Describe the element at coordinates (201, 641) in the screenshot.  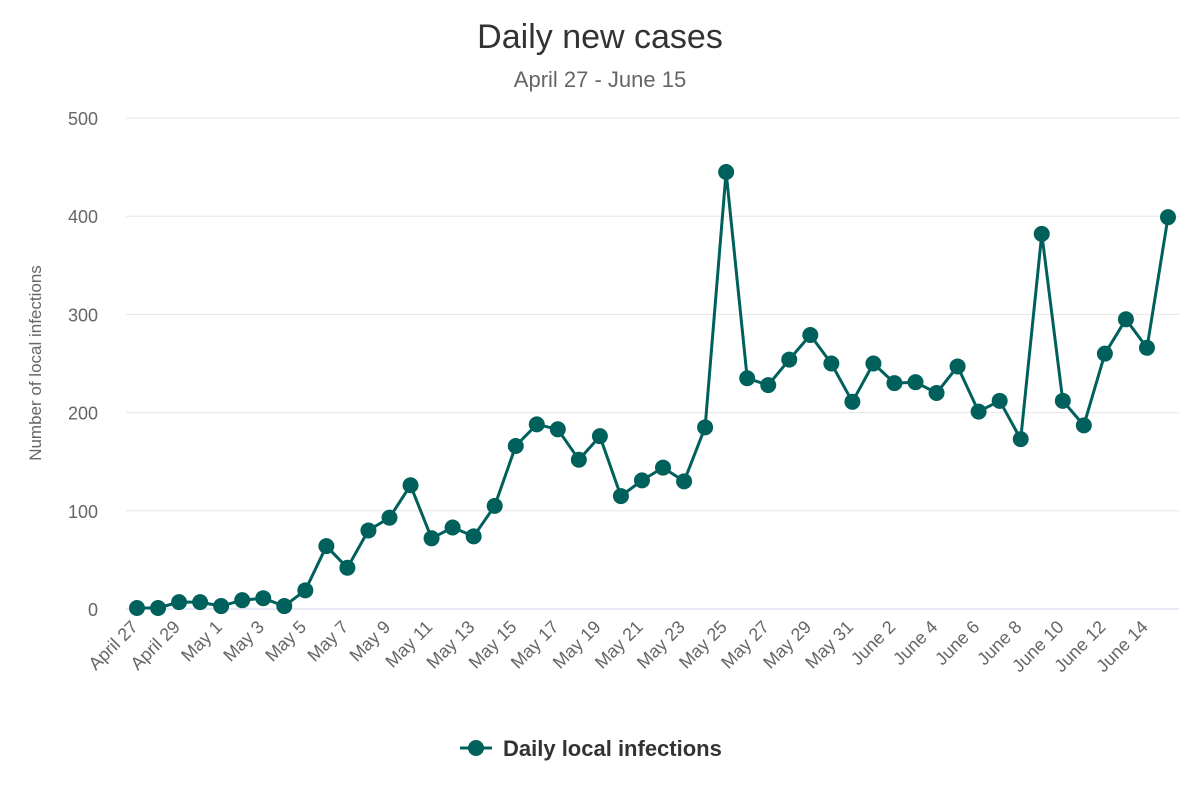
I see `x-tick-label: May 1` at that location.